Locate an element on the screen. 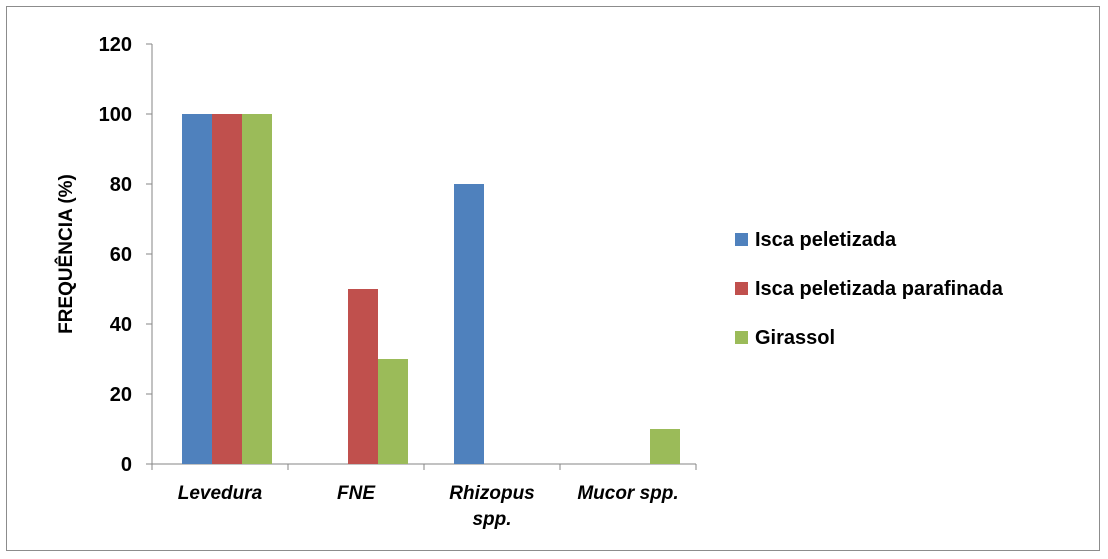 The image size is (1108, 559). category-label: spp. is located at coordinates (491, 519).